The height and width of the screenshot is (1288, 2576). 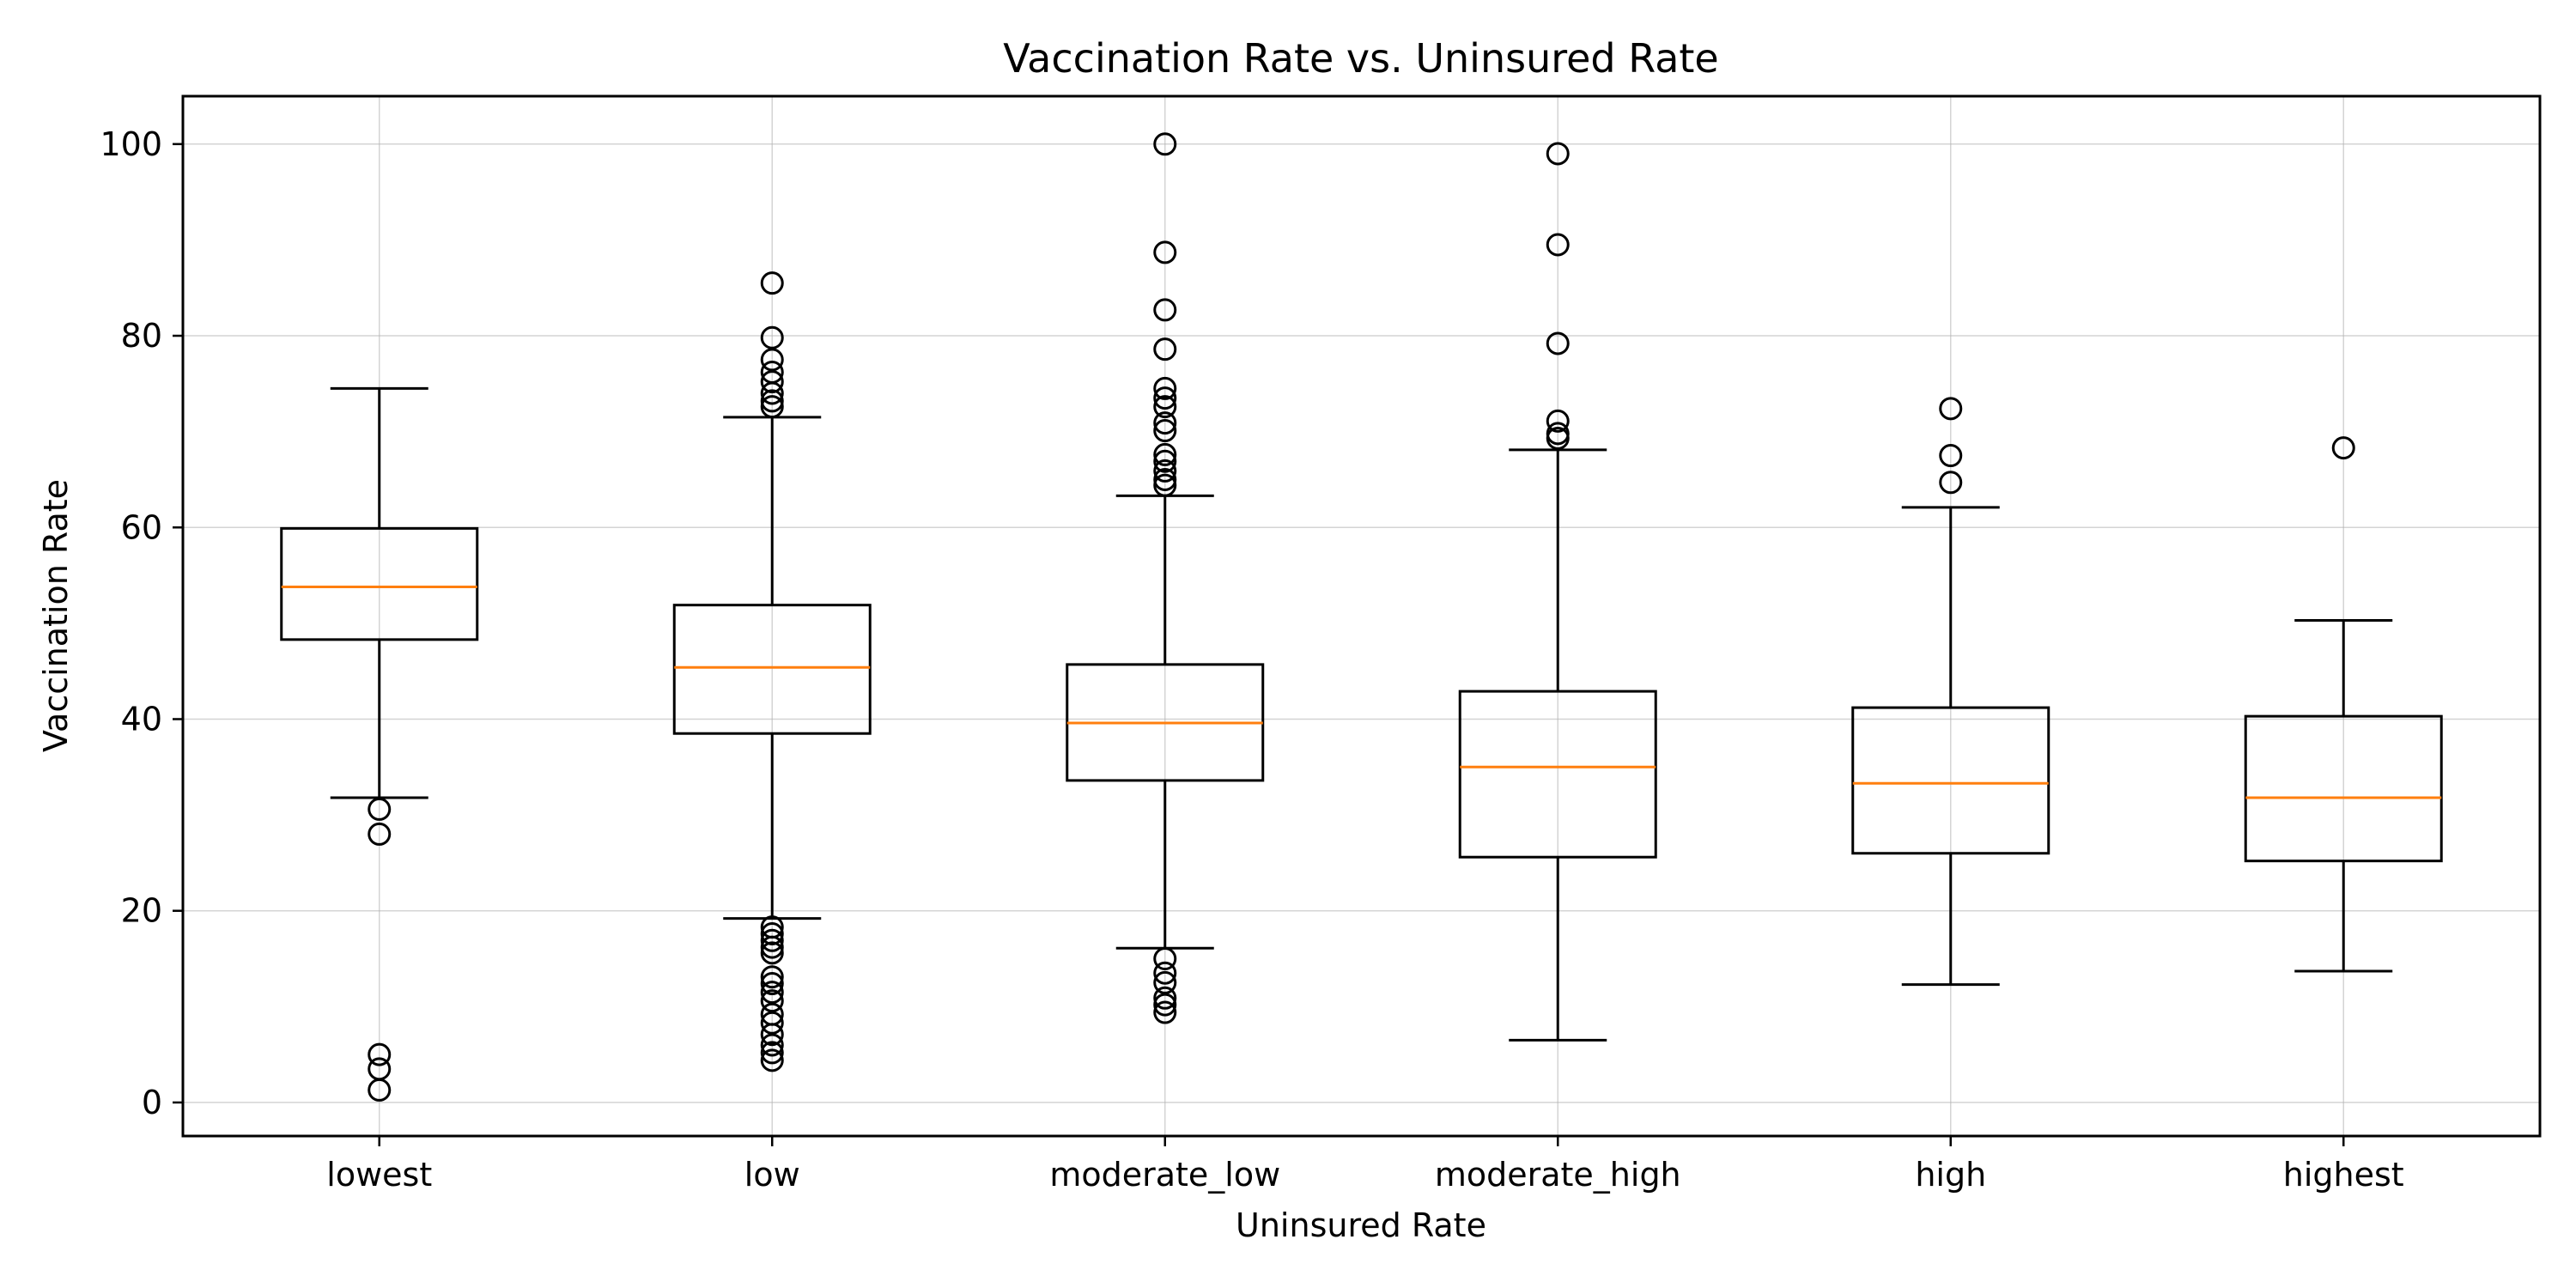 I want to click on box-group-highest, so click(x=2343, y=704).